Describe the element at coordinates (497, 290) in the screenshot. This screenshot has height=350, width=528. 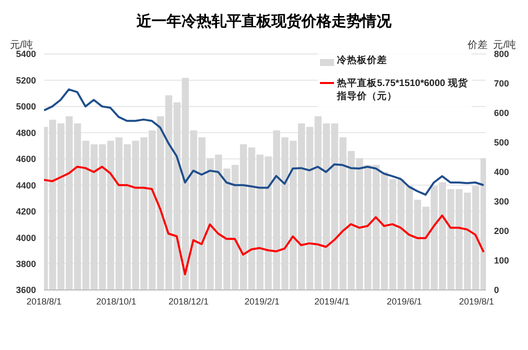
I see `y2-tick-label: 0` at that location.